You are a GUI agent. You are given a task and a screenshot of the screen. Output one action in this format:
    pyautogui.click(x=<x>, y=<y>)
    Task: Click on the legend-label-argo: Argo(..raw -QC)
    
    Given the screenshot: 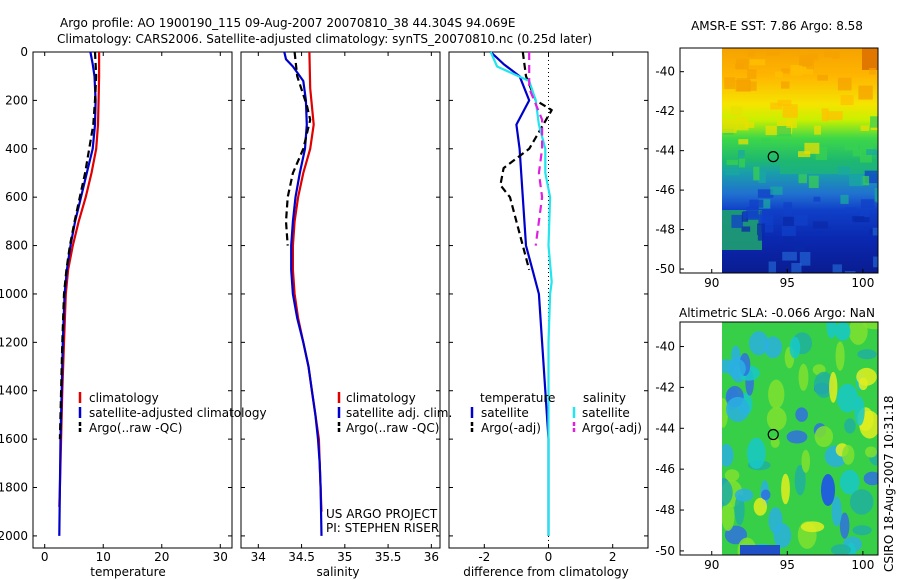 What is the action you would take?
    pyautogui.click(x=135, y=428)
    